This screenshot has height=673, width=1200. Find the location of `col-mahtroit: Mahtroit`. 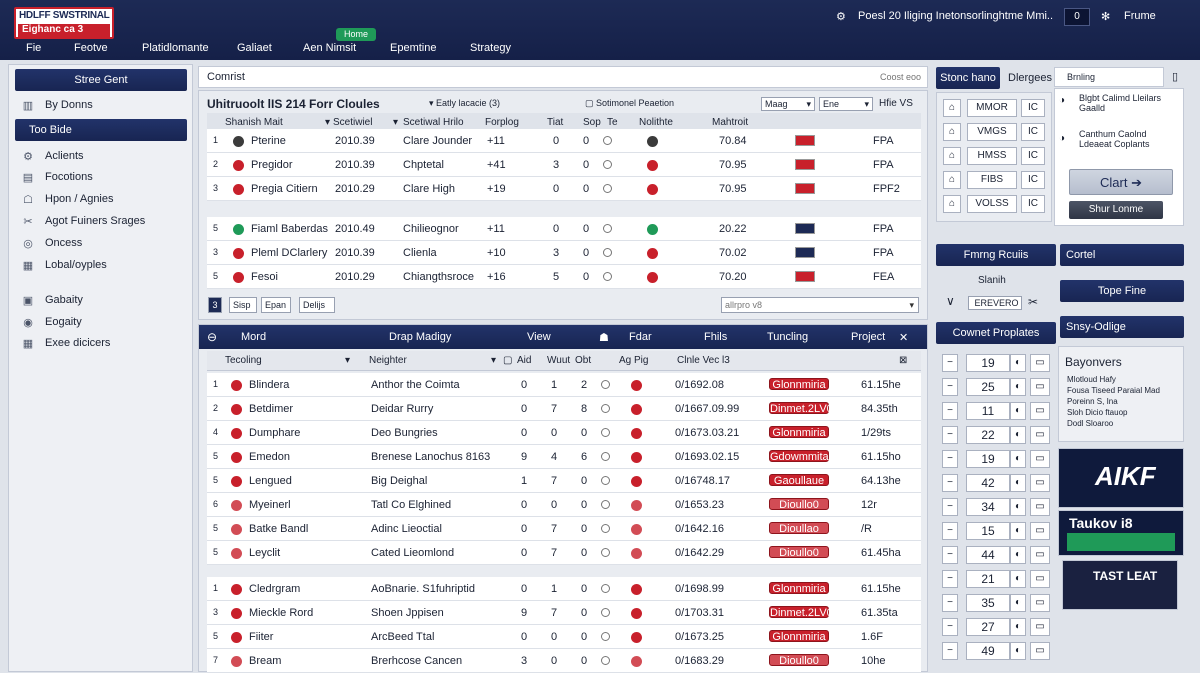

col-mahtroit: Mahtroit is located at coordinates (730, 122).